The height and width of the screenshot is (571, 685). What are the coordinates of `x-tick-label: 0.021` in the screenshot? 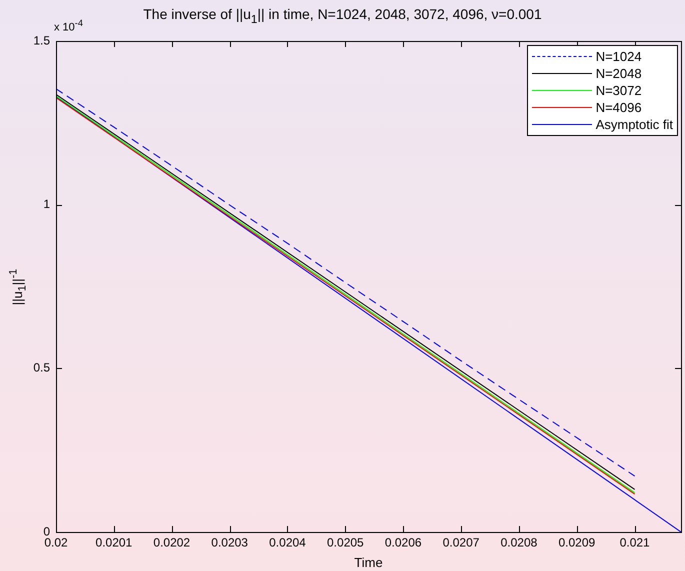 It's located at (635, 543).